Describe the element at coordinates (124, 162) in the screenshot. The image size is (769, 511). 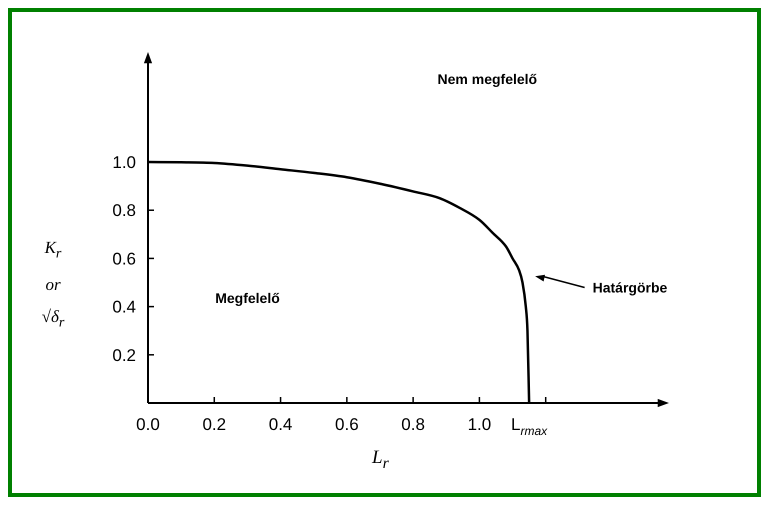
I see `y-tick-label: 1.0` at that location.